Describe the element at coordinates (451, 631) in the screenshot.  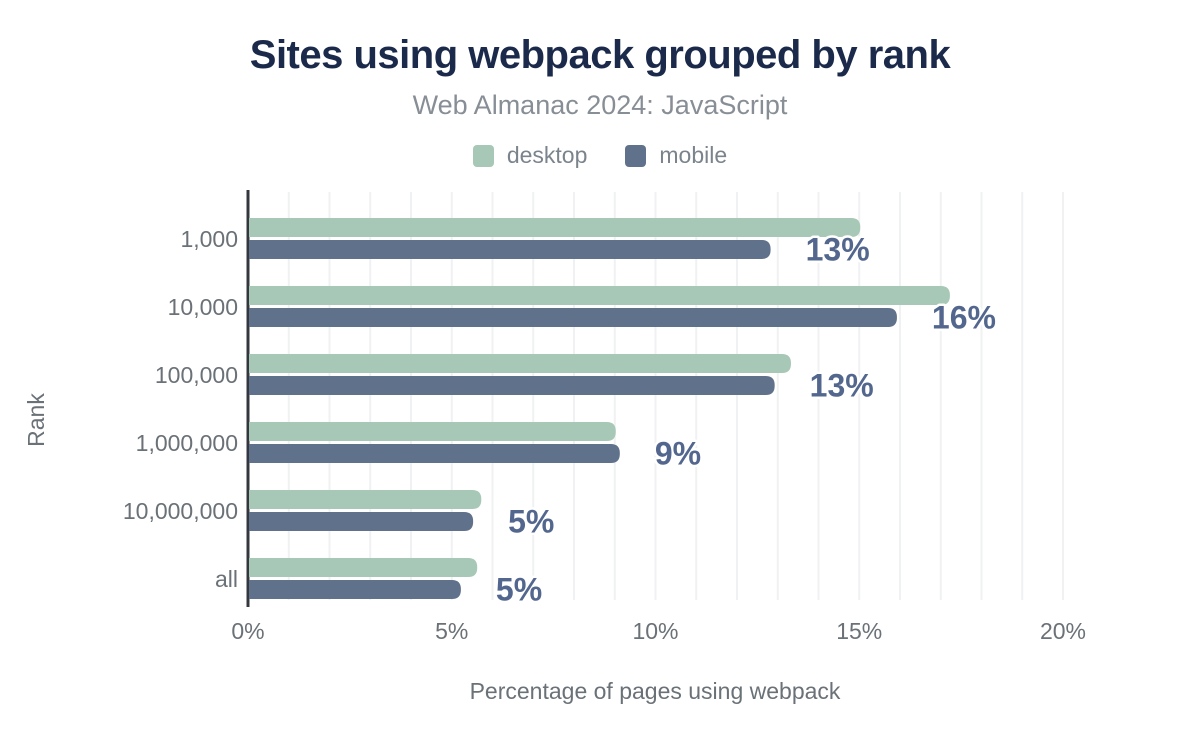
I see `x-tick-label: 5%` at that location.